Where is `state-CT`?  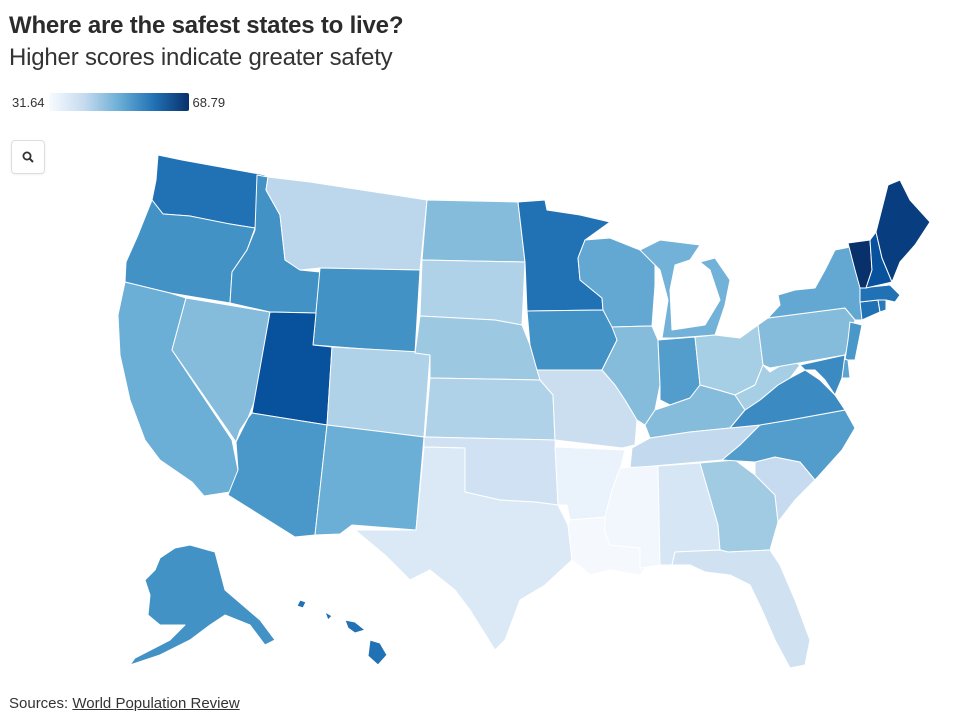 state-CT is located at coordinates (870, 310).